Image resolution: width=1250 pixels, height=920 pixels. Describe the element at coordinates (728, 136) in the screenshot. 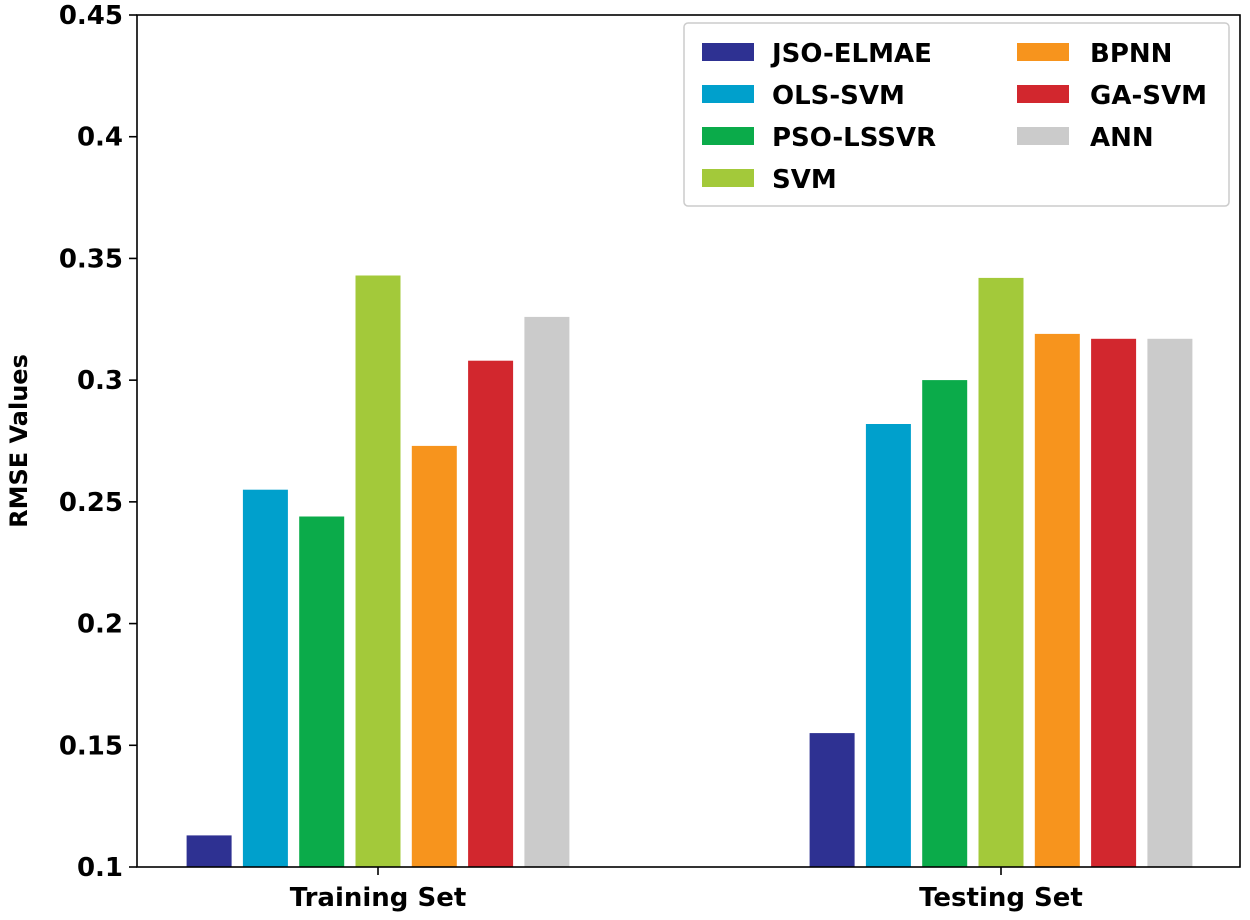

I see `legend-swatch-pso-lssvr` at that location.